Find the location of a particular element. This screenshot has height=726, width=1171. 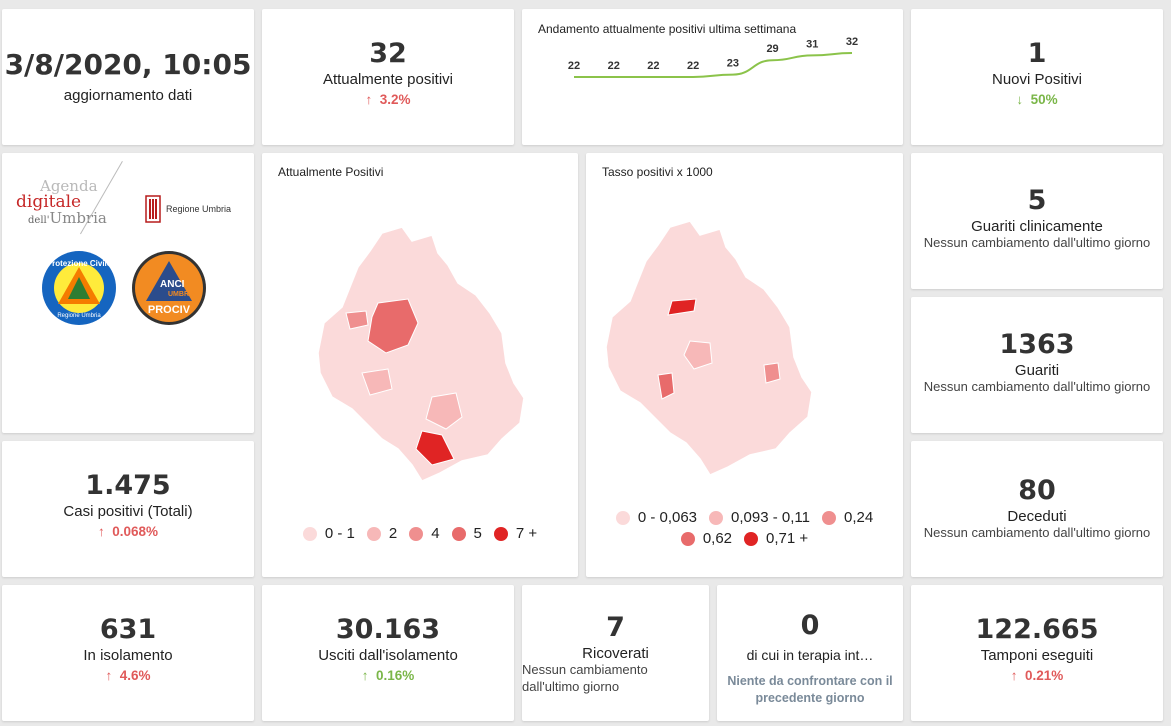

map-tasso-title: Tasso positivi x 1000 is located at coordinates (657, 172).